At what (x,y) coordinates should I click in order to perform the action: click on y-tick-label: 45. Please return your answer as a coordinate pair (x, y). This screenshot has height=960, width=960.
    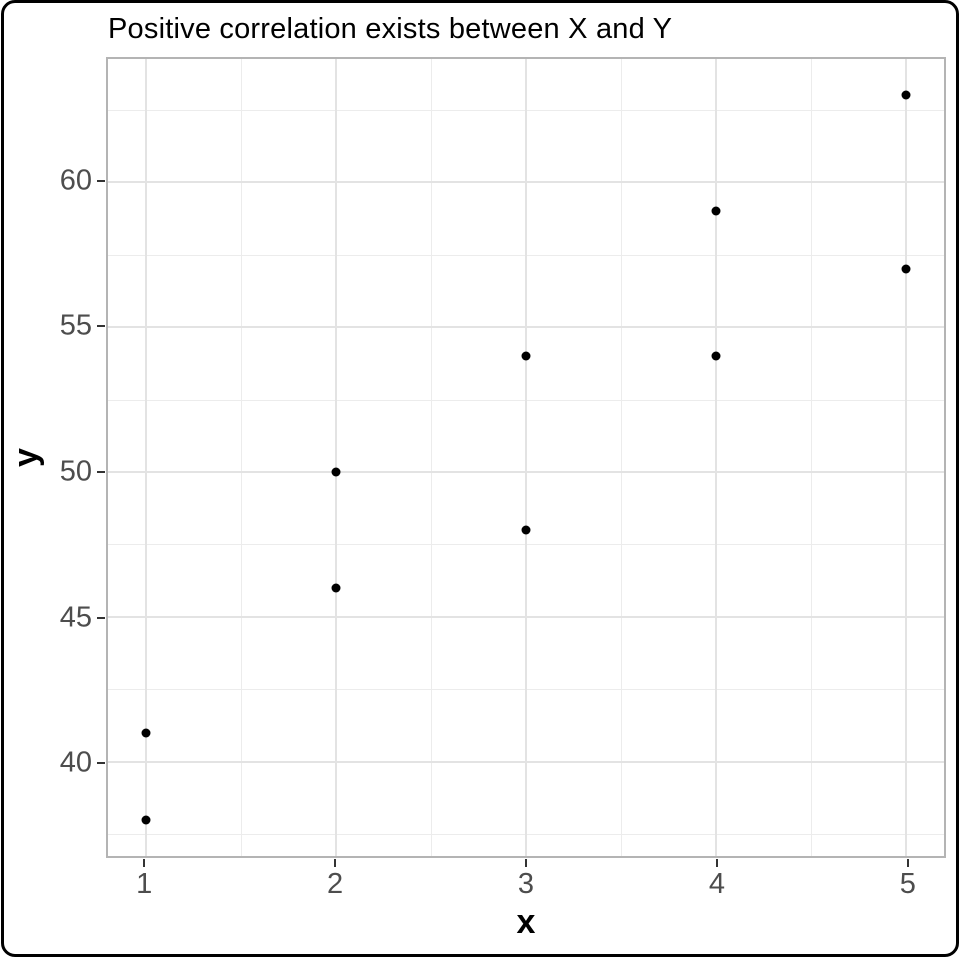
    Looking at the image, I should click on (75, 617).